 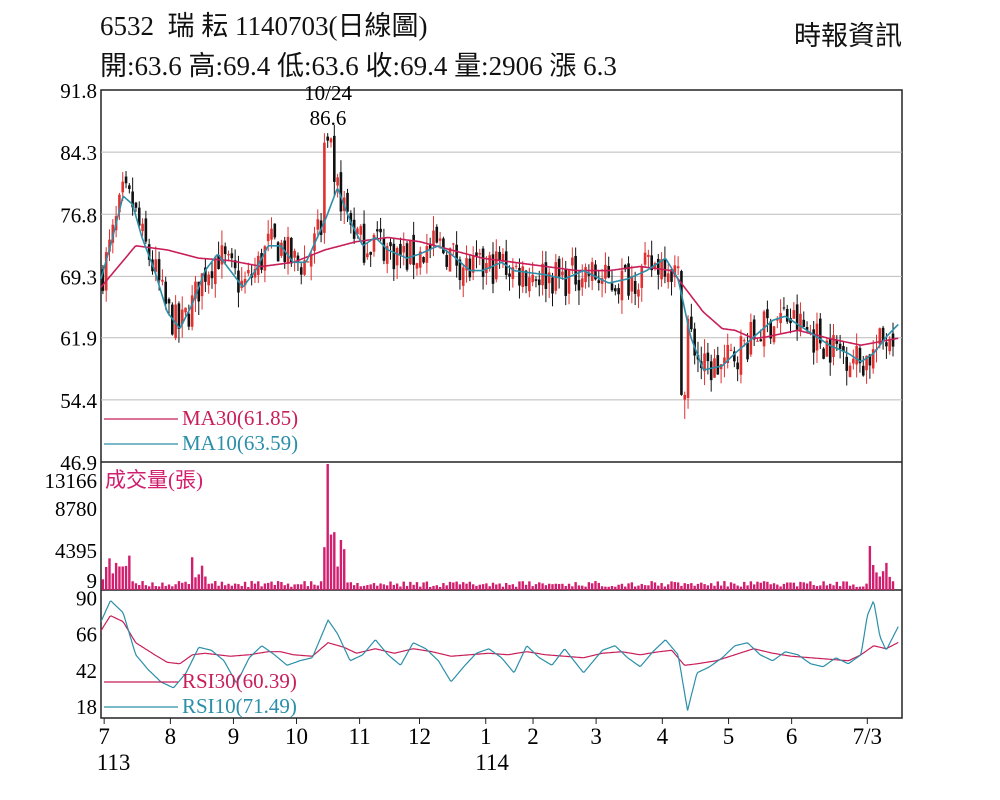 What do you see at coordinates (171, 736) in the screenshot?
I see `x-tick-label: 8` at bounding box center [171, 736].